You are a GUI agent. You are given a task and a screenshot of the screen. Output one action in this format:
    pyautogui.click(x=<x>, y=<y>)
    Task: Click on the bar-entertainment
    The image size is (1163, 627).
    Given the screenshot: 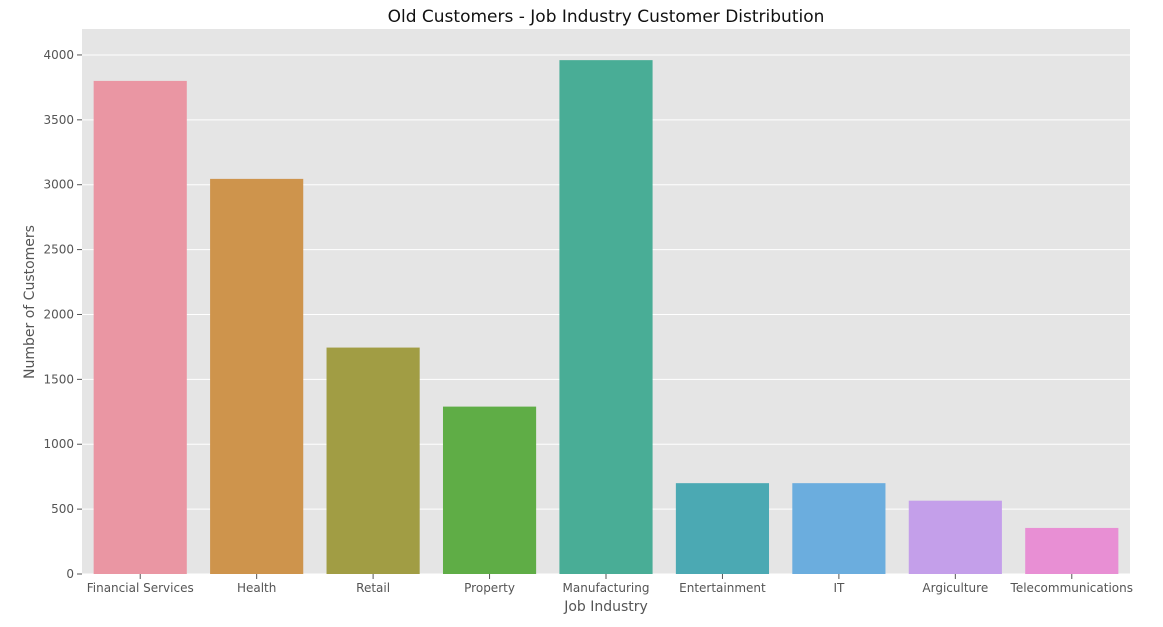 What is the action you would take?
    pyautogui.click(x=722, y=528)
    